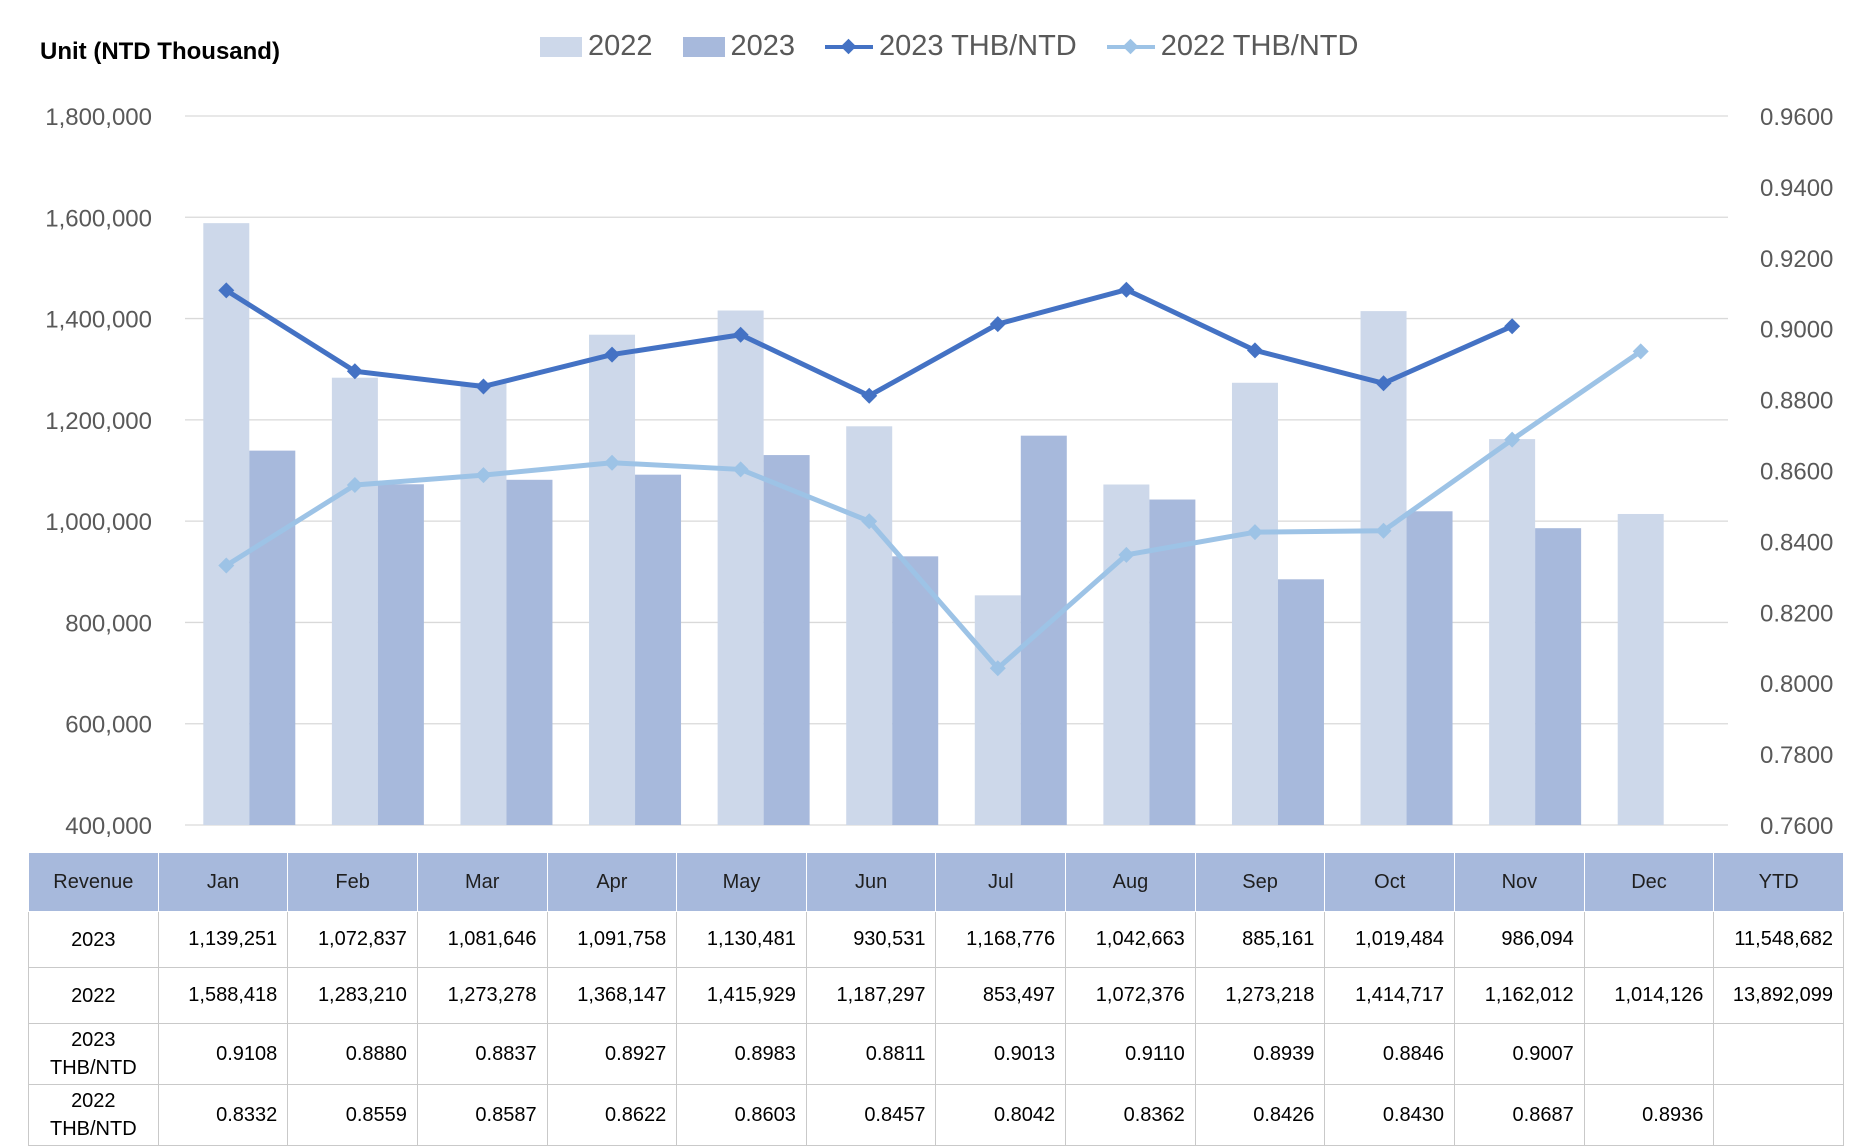  I want to click on table-cell: 0.8837, so click(482, 1054).